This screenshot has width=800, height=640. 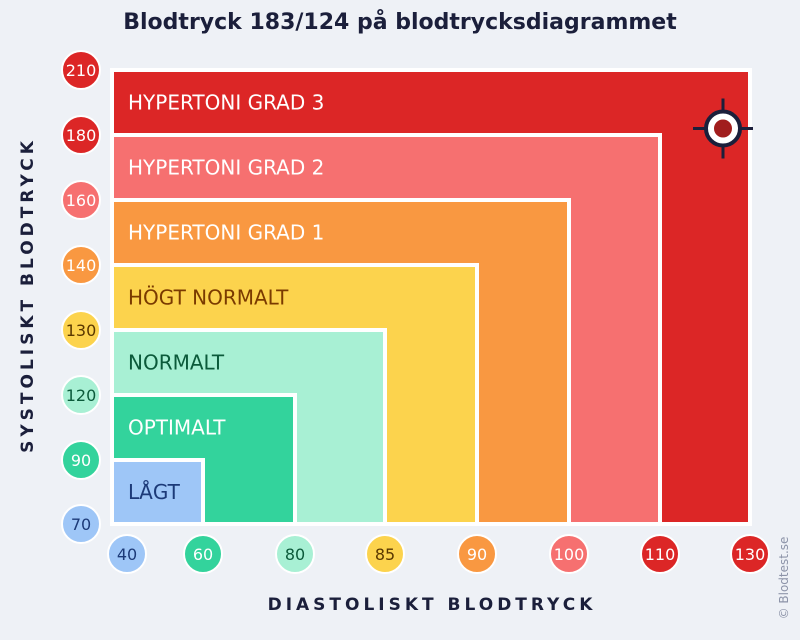 I want to click on y-tick-label: 70, so click(x=81, y=524).